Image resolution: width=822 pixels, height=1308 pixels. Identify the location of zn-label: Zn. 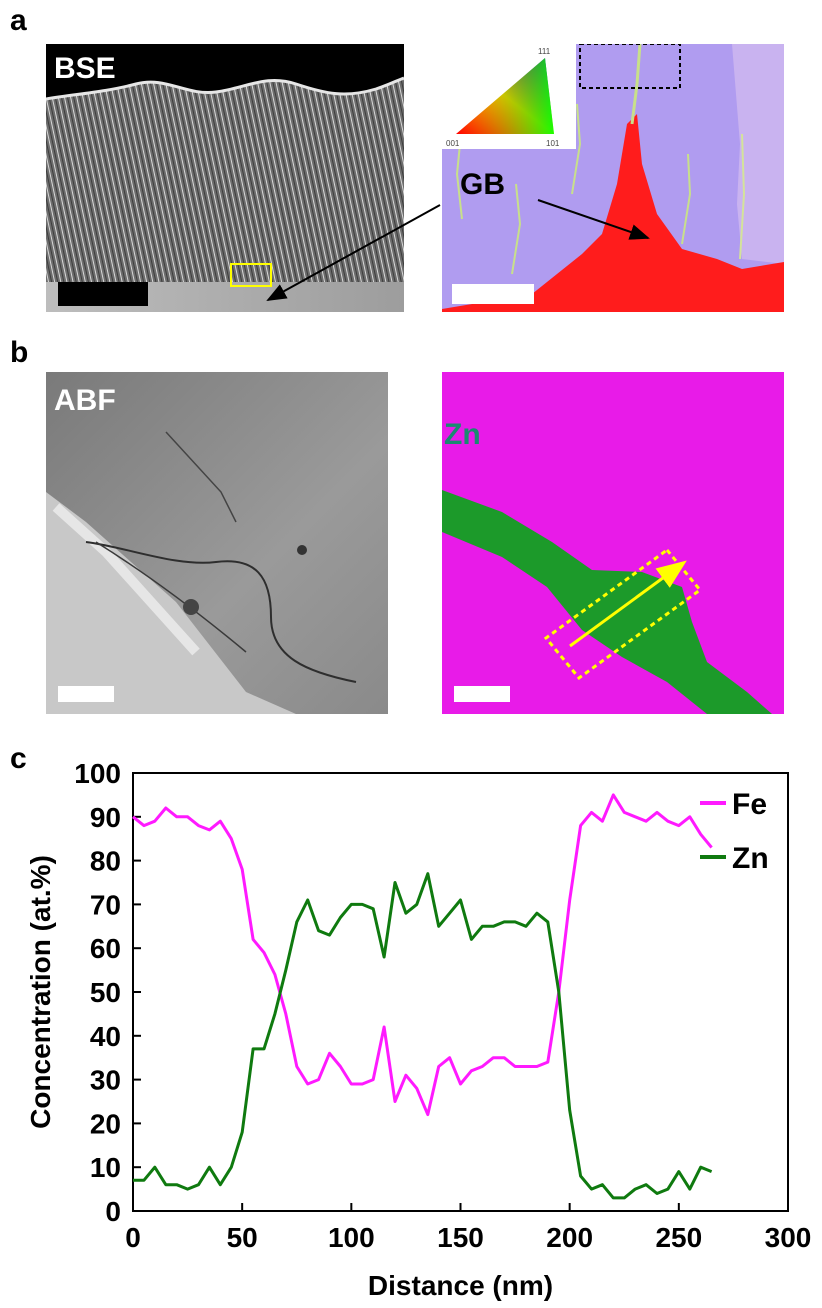
(462, 434).